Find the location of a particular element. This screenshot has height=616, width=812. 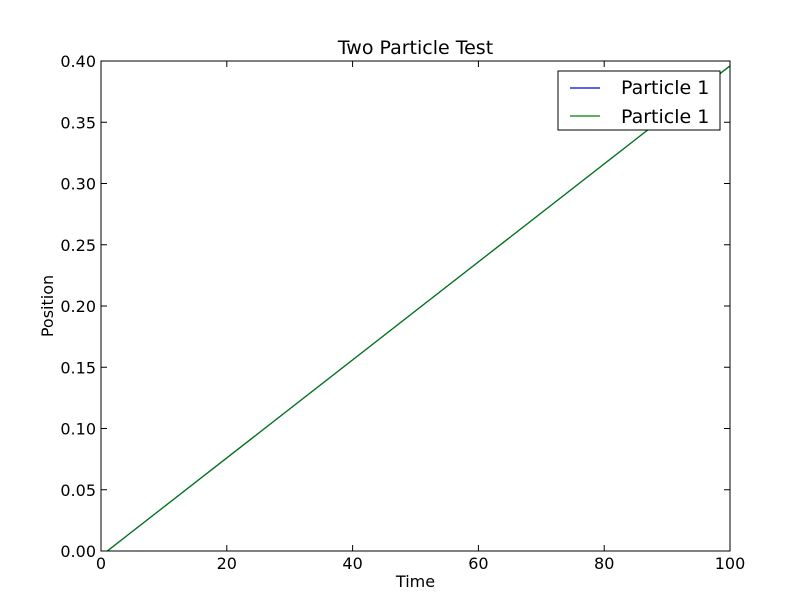

x-axis-label: Time is located at coordinates (415, 581).